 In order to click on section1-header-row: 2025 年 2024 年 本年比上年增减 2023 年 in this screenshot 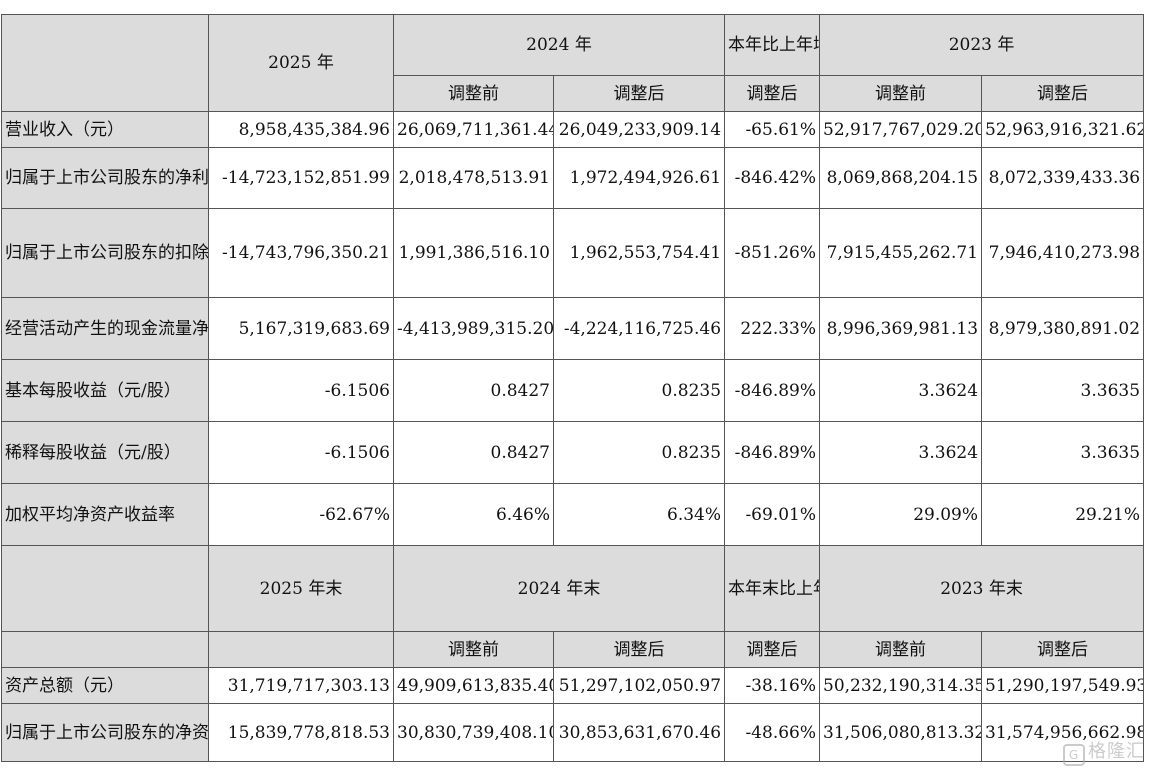, I will do `click(573, 63)`.